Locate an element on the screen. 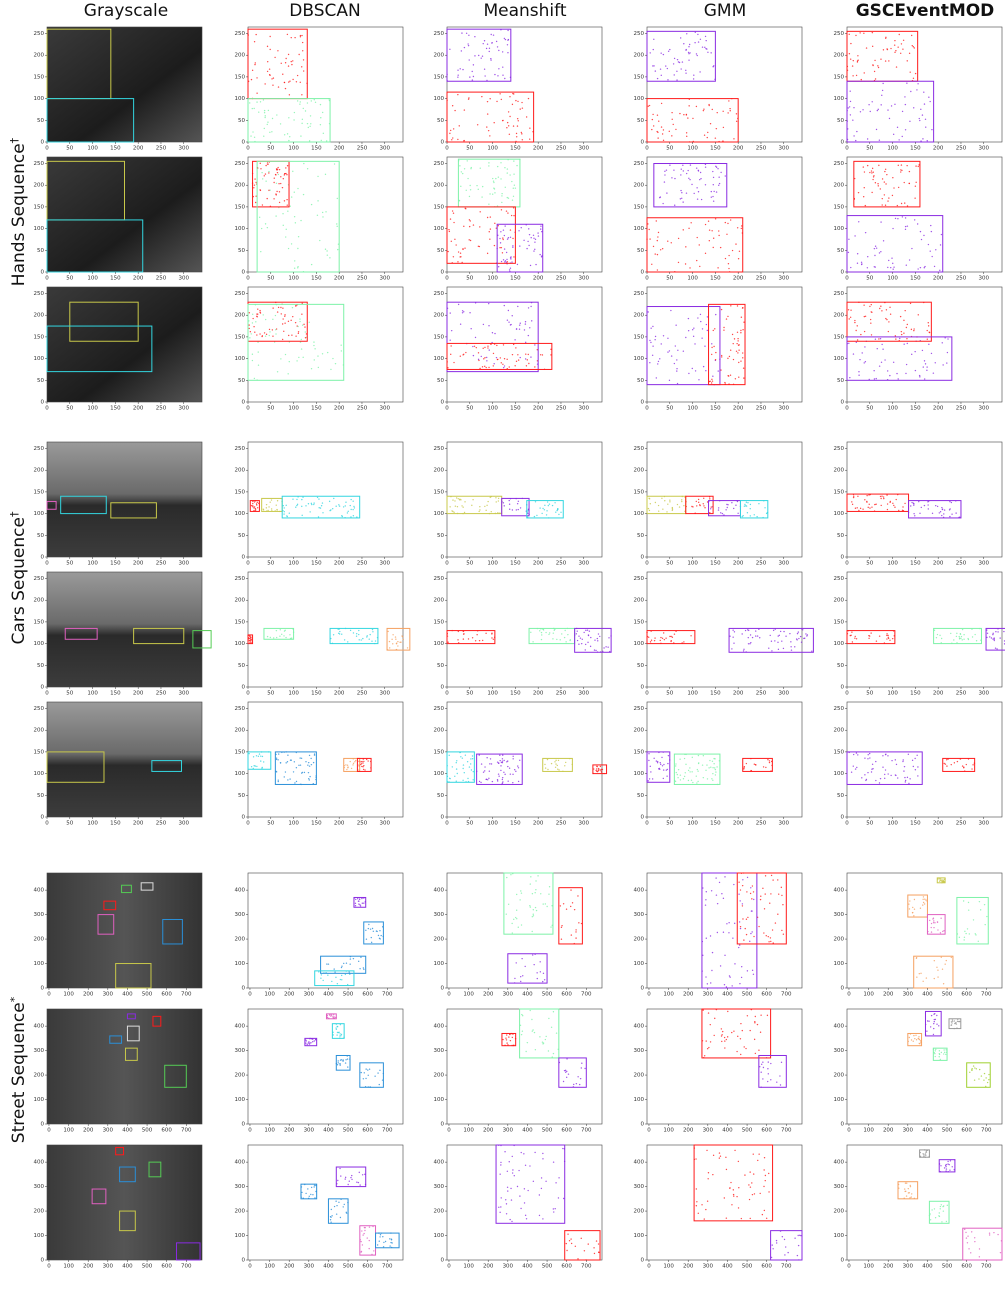 Image resolution: width=1005 pixels, height=1300 pixels. y-tick-label: 150 is located at coordinates (39, 77).